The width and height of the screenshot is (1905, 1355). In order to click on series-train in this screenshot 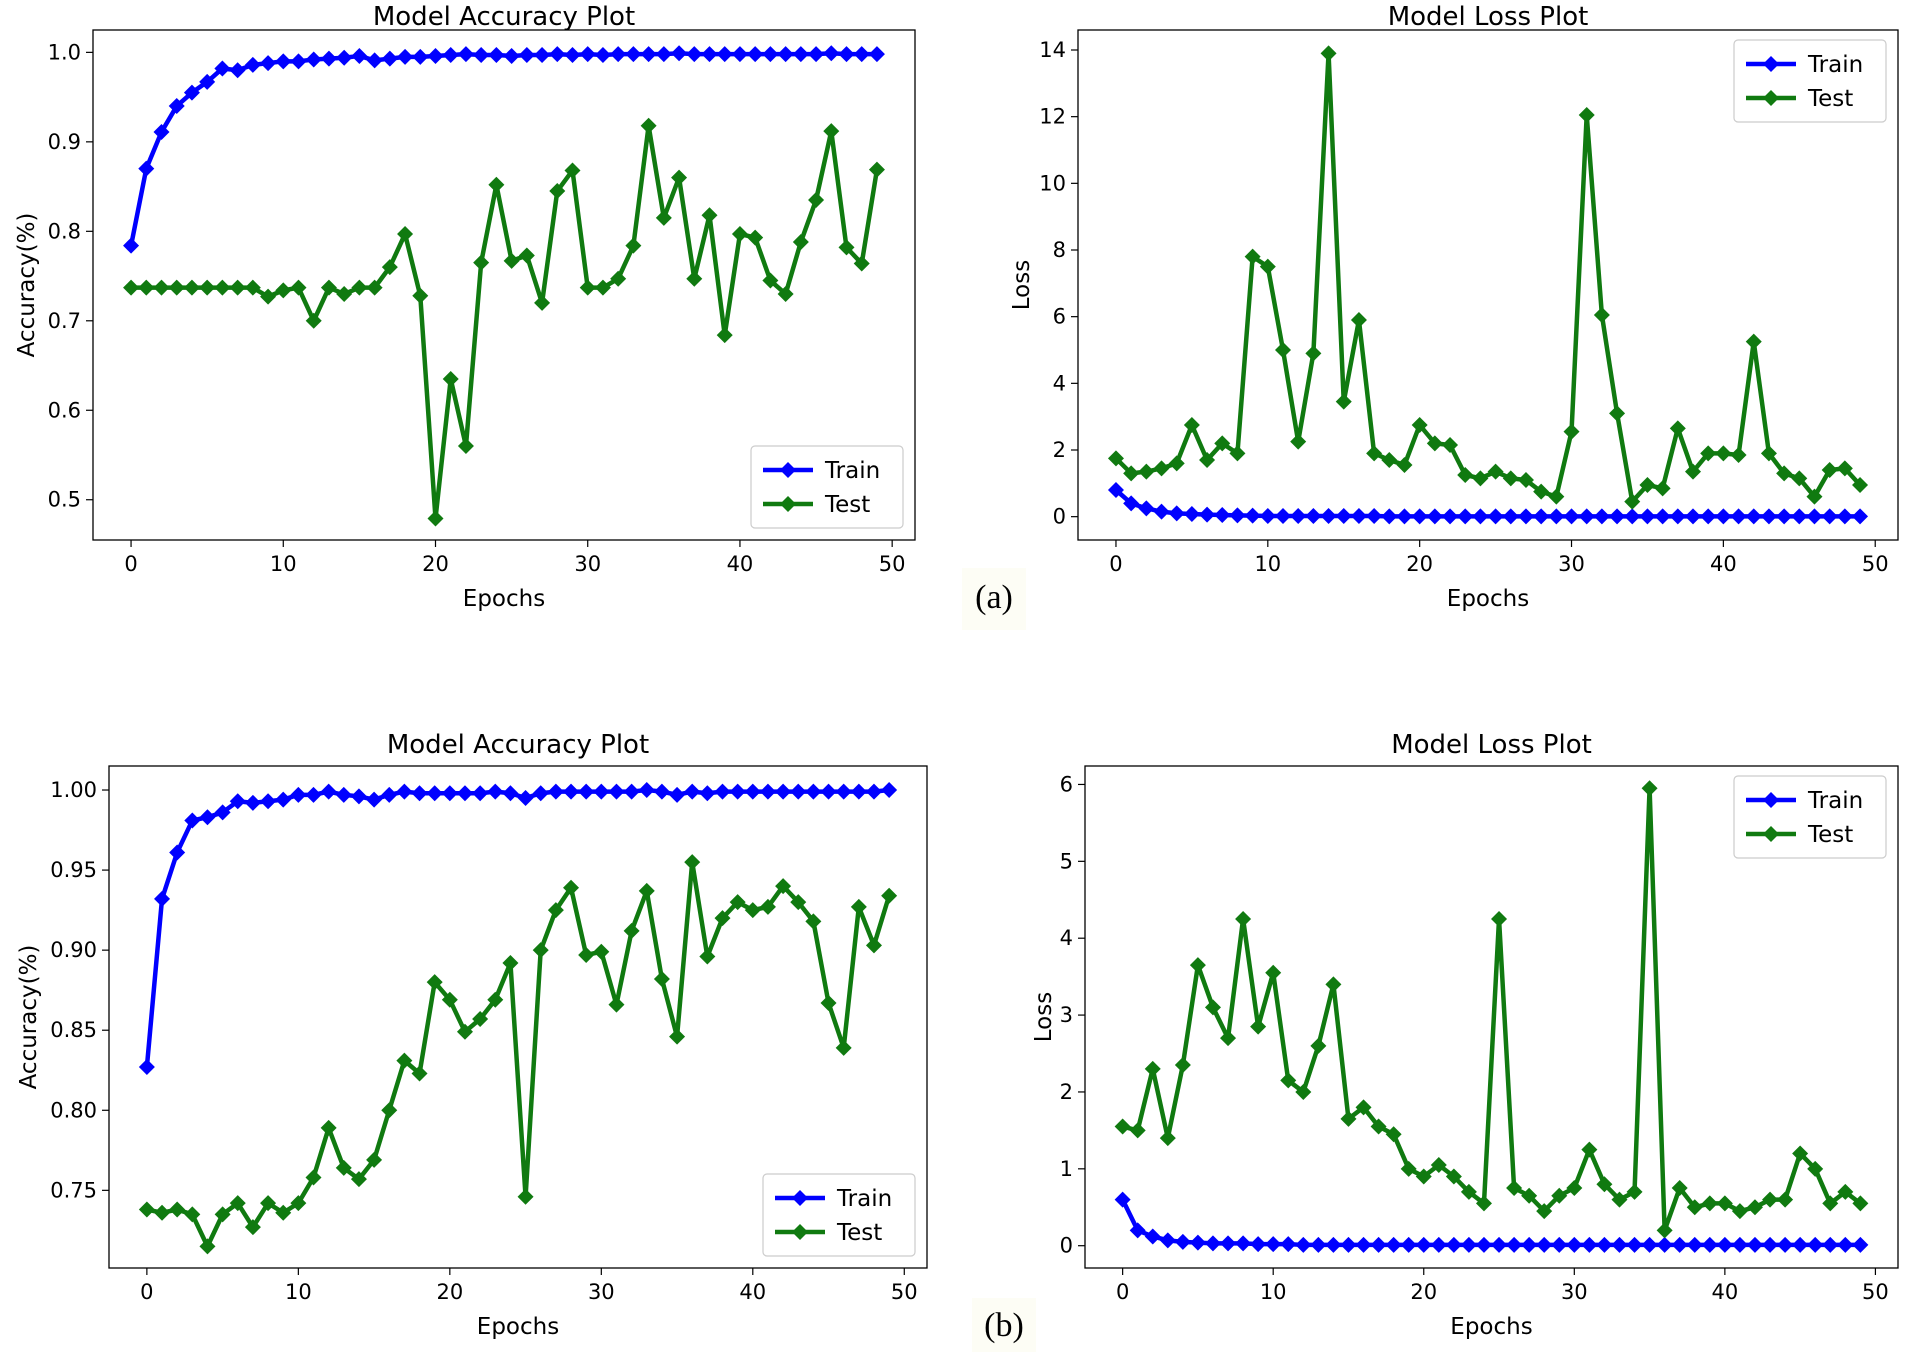, I will do `click(518, 929)`.